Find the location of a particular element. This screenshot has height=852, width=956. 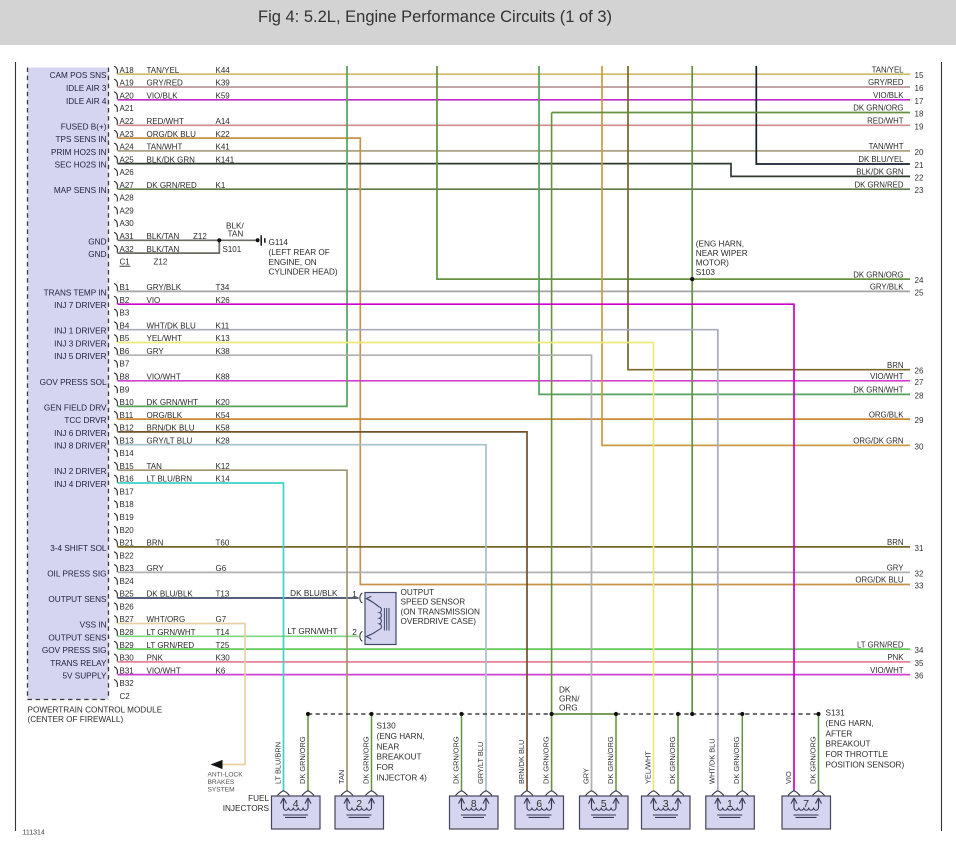

svg-text: OUTPUT is located at coordinates (418, 592).